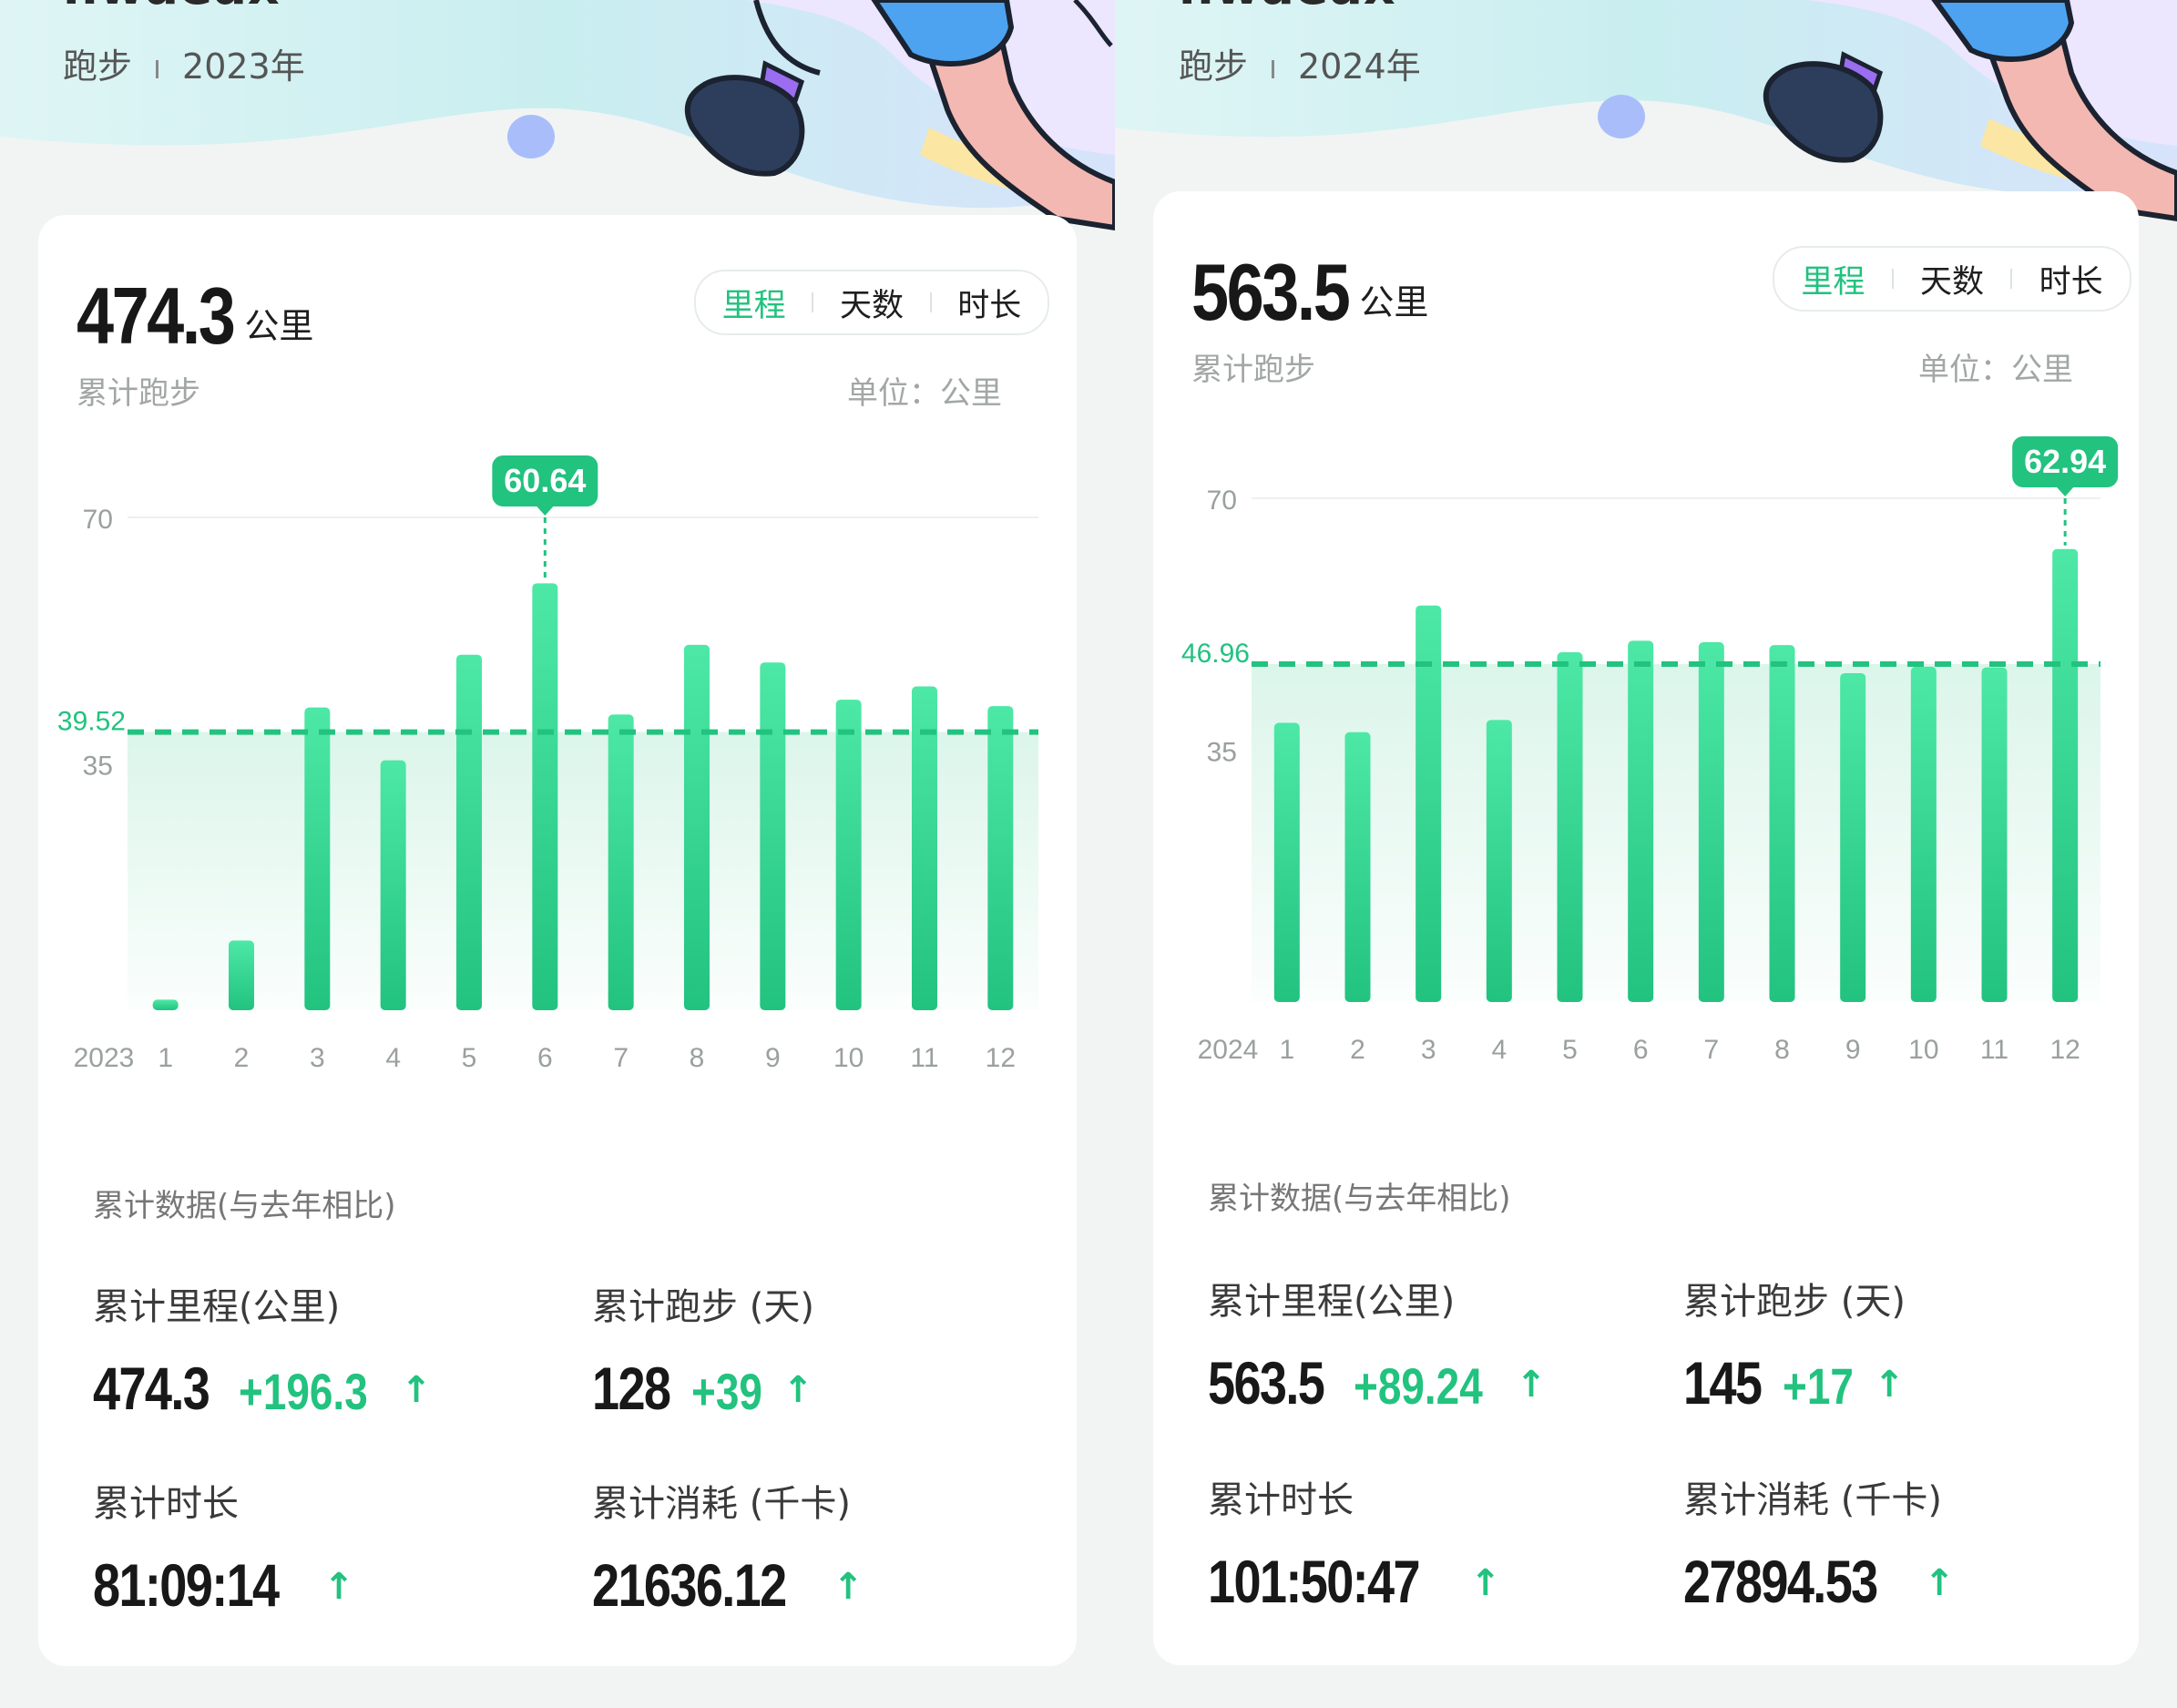 This screenshot has height=1708, width=2177. Describe the element at coordinates (1723, 1383) in the screenshot. I see `stat-value: 145` at that location.